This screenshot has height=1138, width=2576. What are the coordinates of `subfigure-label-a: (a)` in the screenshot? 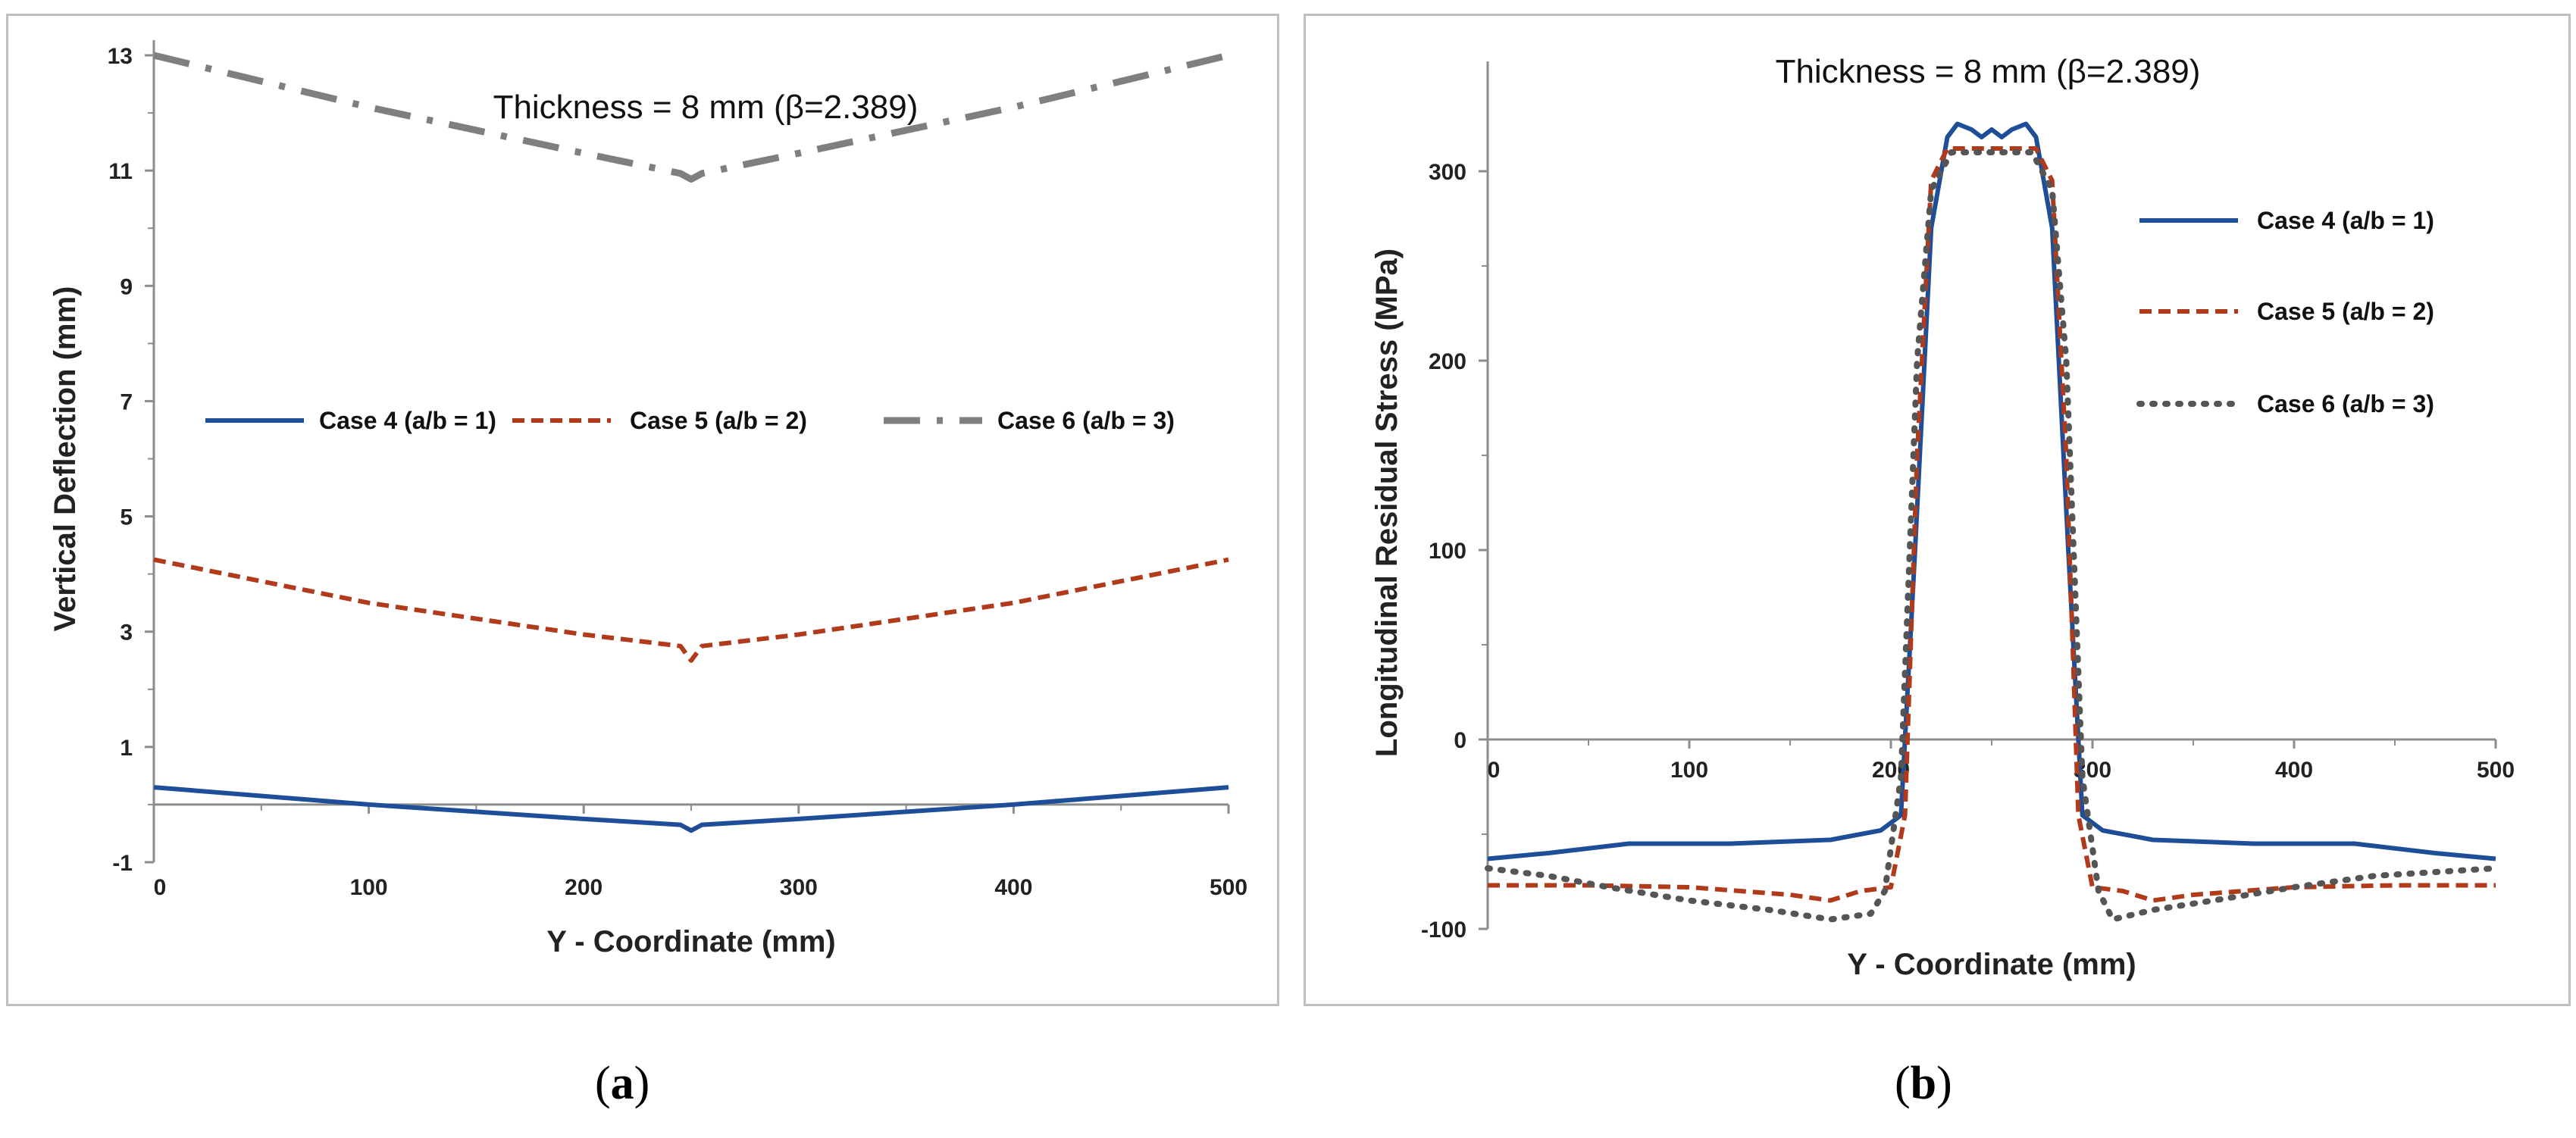 It's located at (623, 1083).